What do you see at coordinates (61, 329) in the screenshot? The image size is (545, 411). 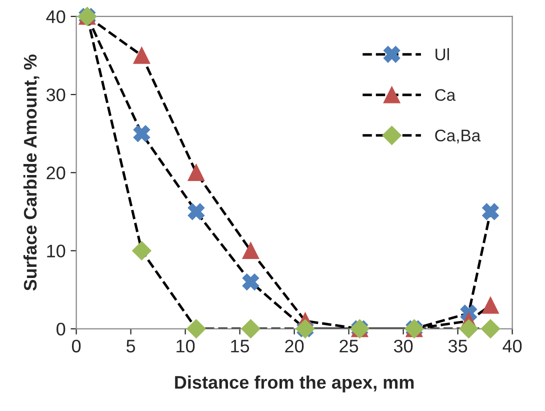 I see `y-tick-label: 0` at bounding box center [61, 329].